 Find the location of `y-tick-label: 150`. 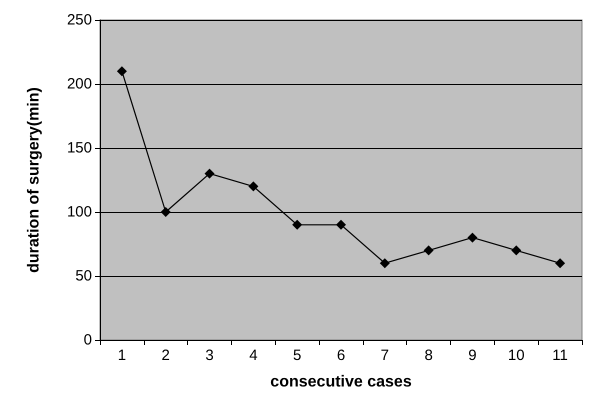

y-tick-label: 150 is located at coordinates (79, 148).